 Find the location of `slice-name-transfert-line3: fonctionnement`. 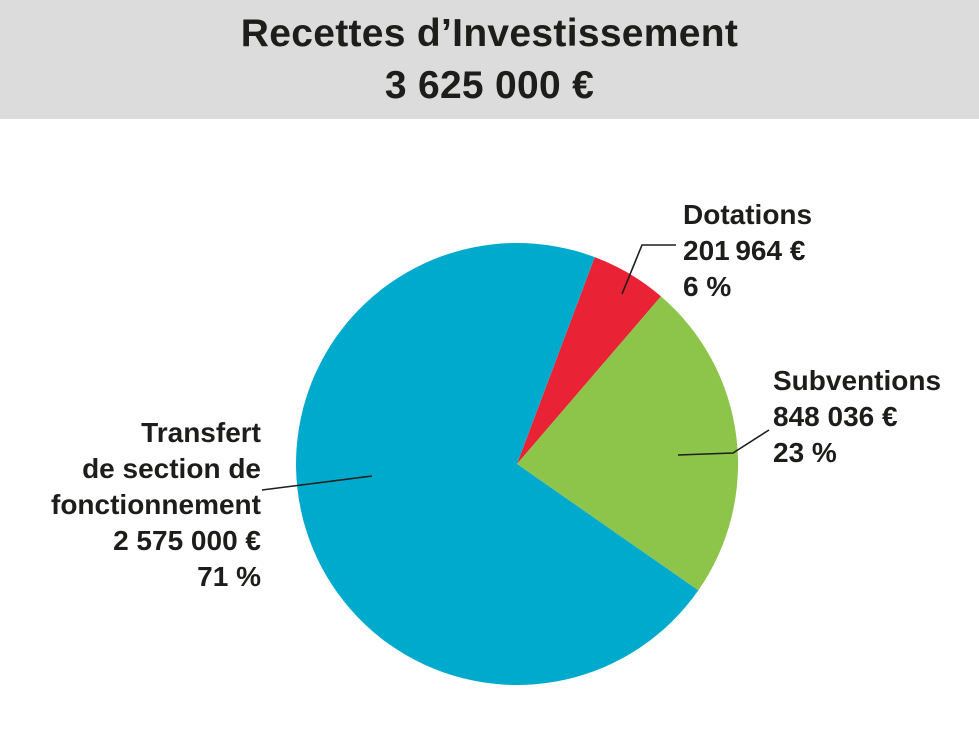

slice-name-transfert-line3: fonctionnement is located at coordinates (156, 504).